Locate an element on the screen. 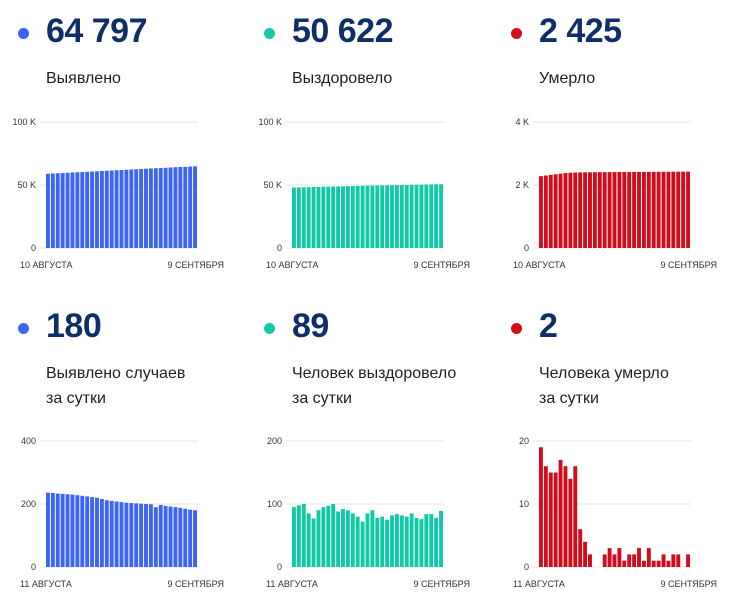  y-tick-label: 400 is located at coordinates (28, 441).